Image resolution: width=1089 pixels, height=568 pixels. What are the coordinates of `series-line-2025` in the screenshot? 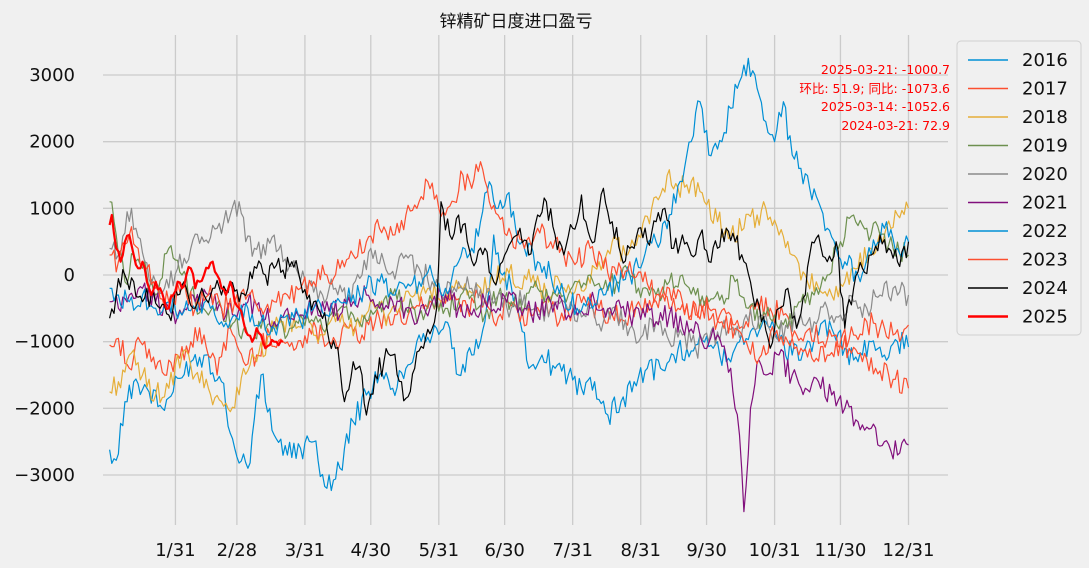 It's located at (196, 281).